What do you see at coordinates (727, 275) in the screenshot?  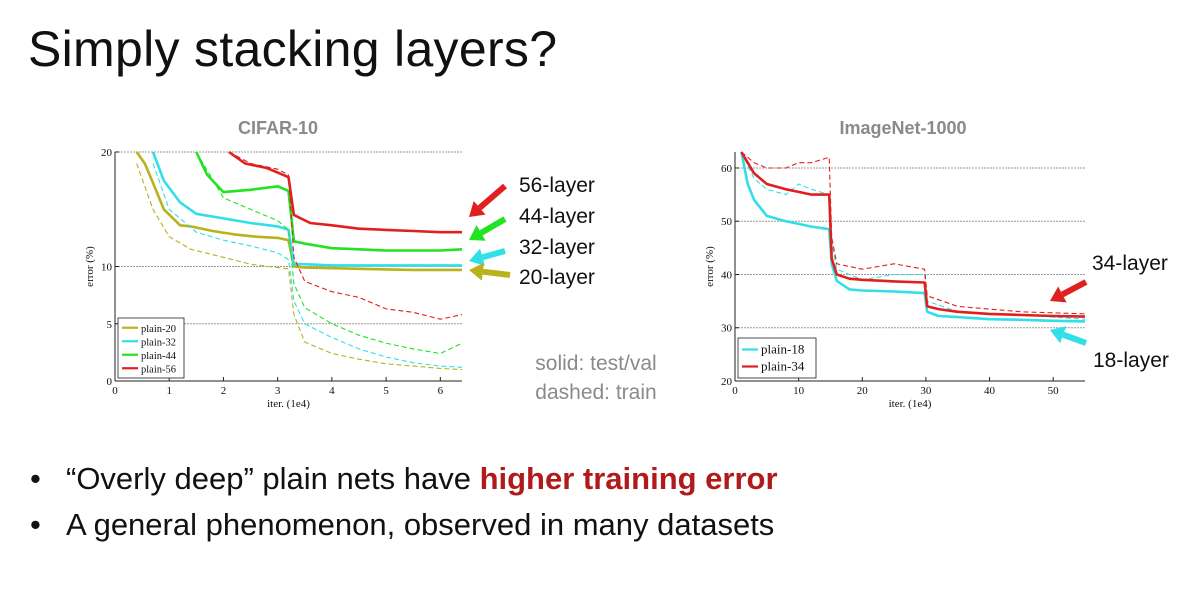 I see `y-tick-label: 40` at bounding box center [727, 275].